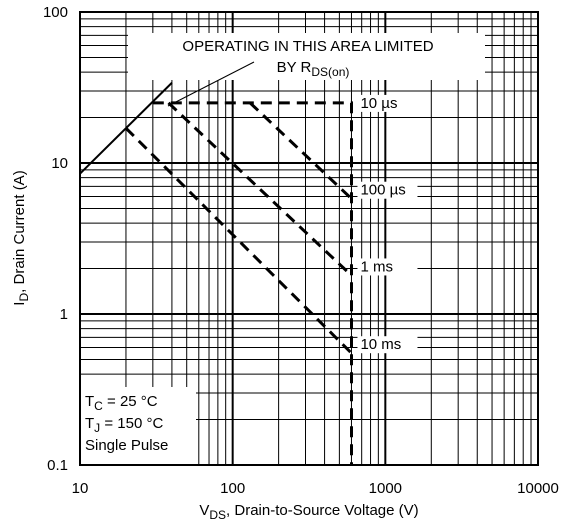  What do you see at coordinates (59, 163) in the screenshot?
I see `y-tick-label: 10` at bounding box center [59, 163].